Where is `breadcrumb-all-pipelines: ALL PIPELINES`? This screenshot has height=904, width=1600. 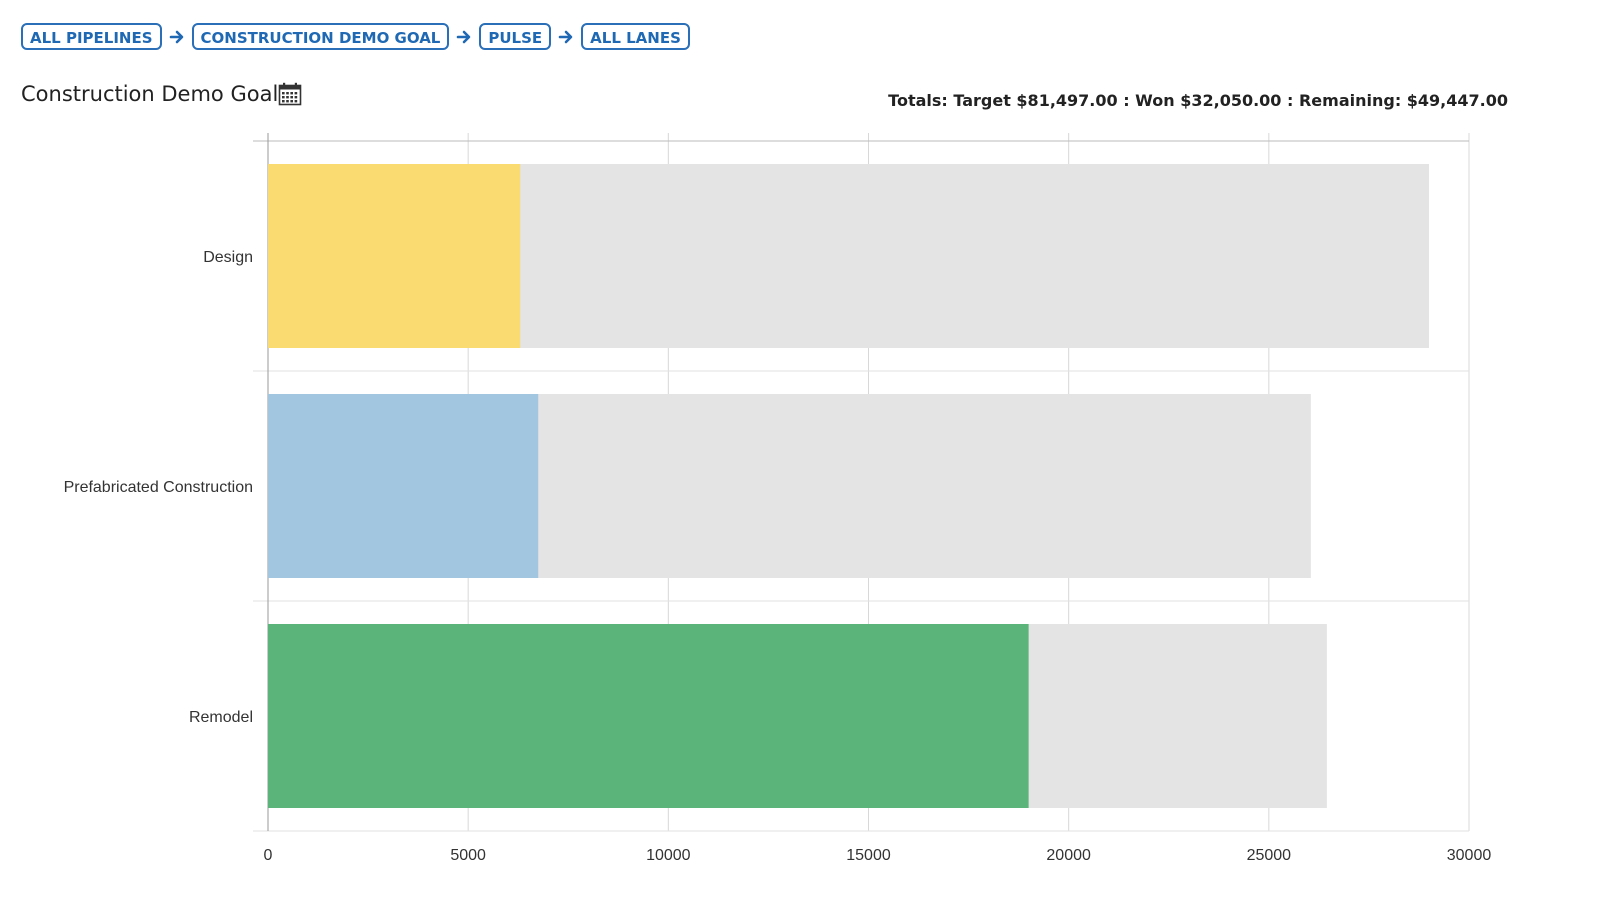
breadcrumb-all-pipelines: ALL PIPELINES is located at coordinates (91, 36).